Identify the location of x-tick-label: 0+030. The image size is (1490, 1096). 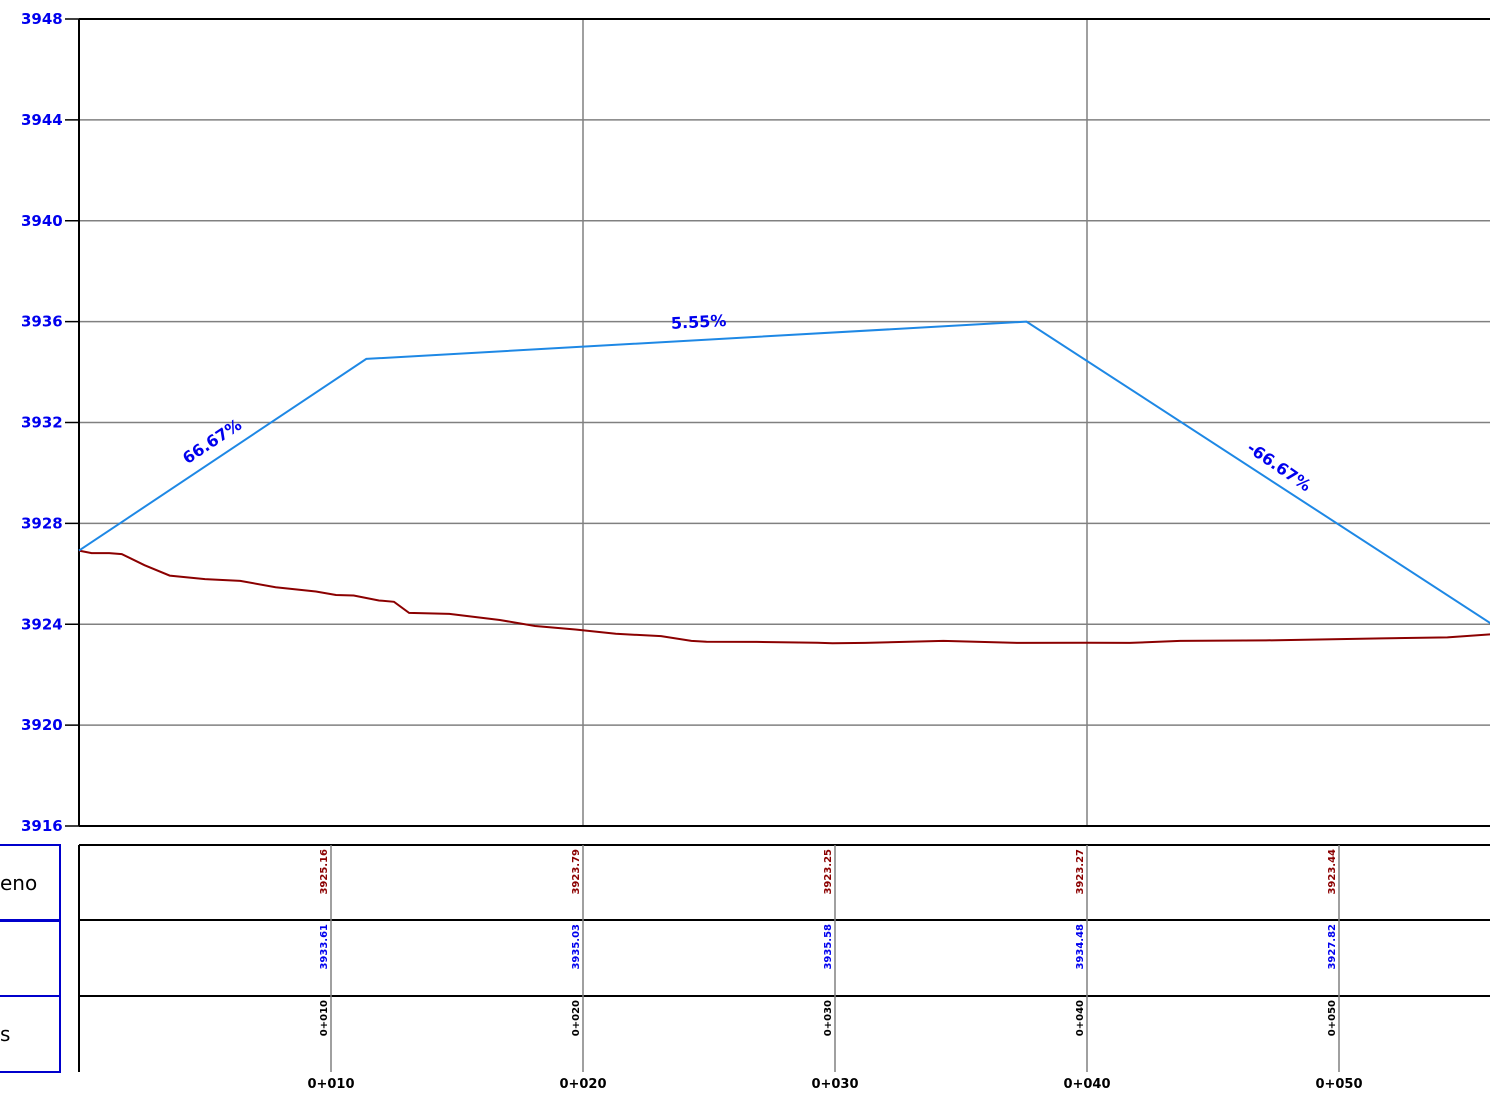
(834, 1084).